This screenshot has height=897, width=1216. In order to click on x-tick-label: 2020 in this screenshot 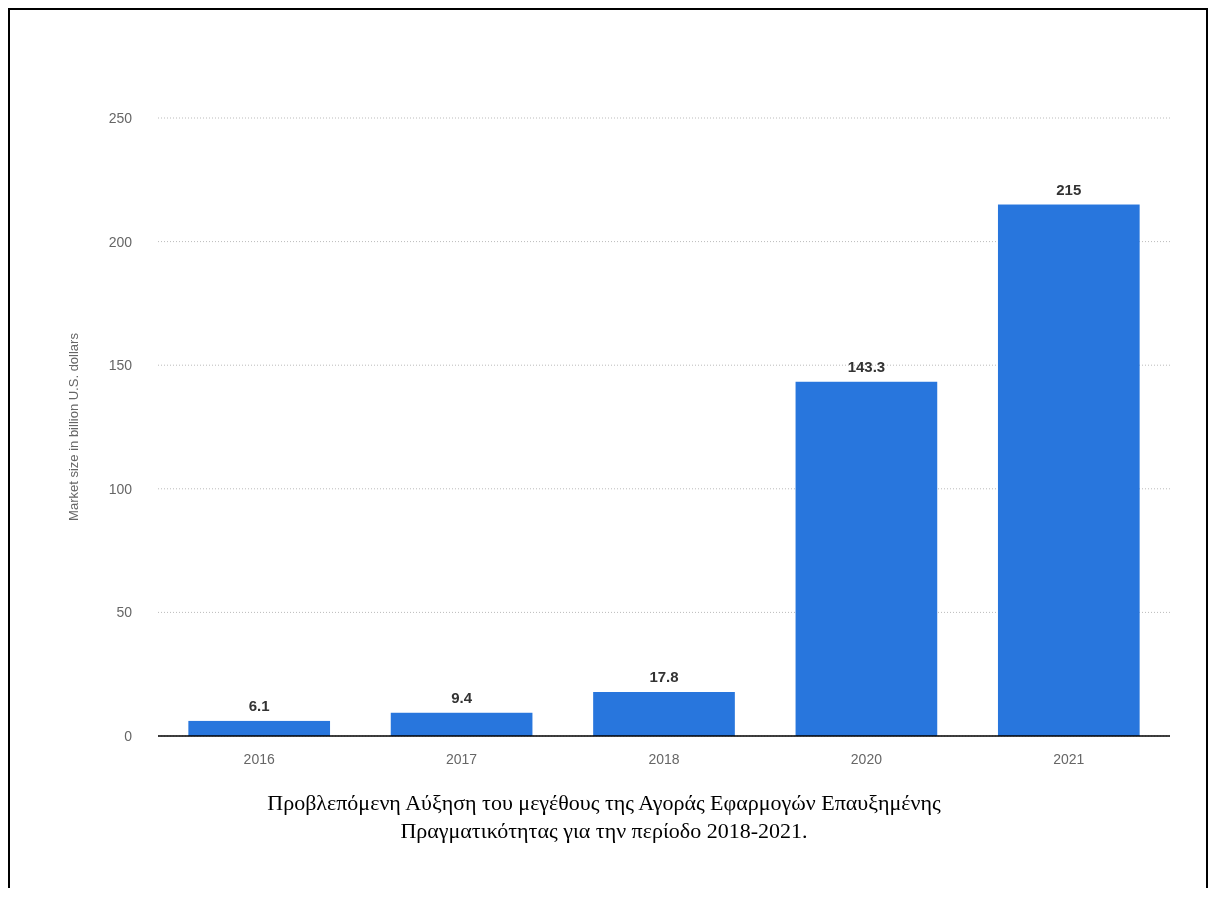, I will do `click(866, 759)`.